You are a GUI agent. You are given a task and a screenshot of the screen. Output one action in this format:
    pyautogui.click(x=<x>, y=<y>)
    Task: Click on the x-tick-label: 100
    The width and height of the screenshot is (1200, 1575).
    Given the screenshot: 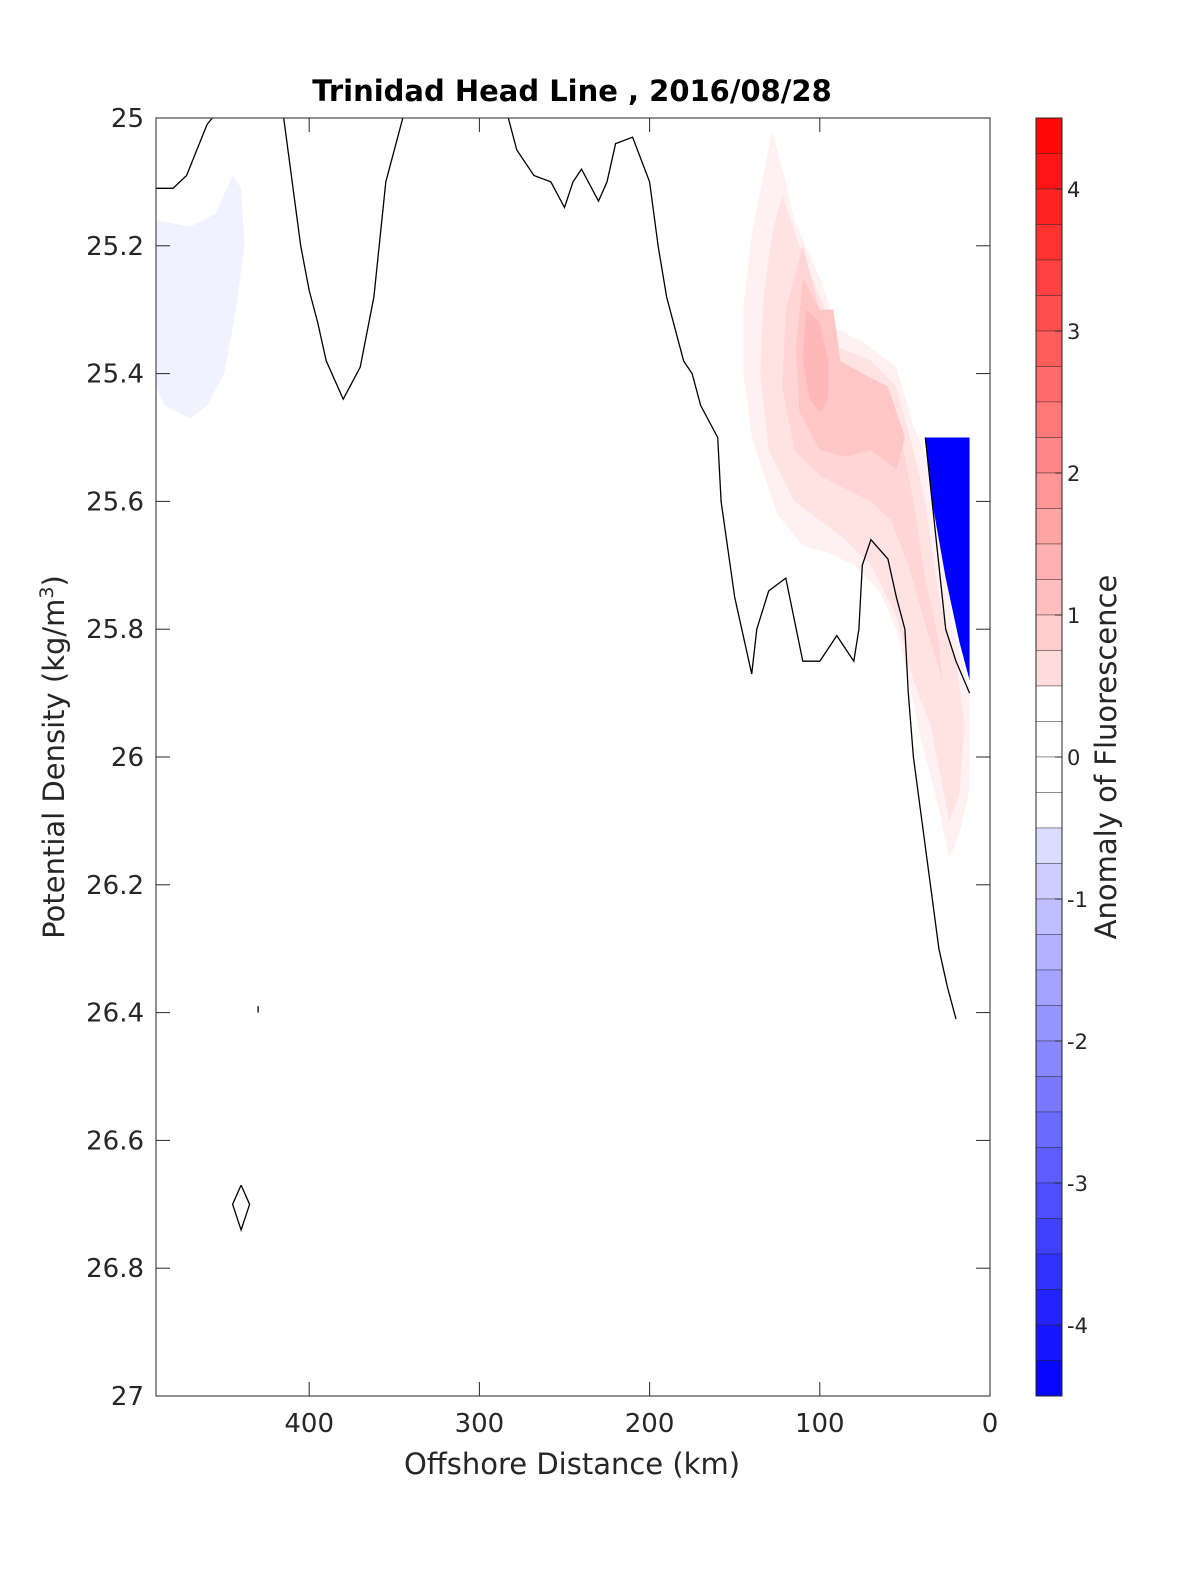 What is the action you would take?
    pyautogui.click(x=820, y=1424)
    